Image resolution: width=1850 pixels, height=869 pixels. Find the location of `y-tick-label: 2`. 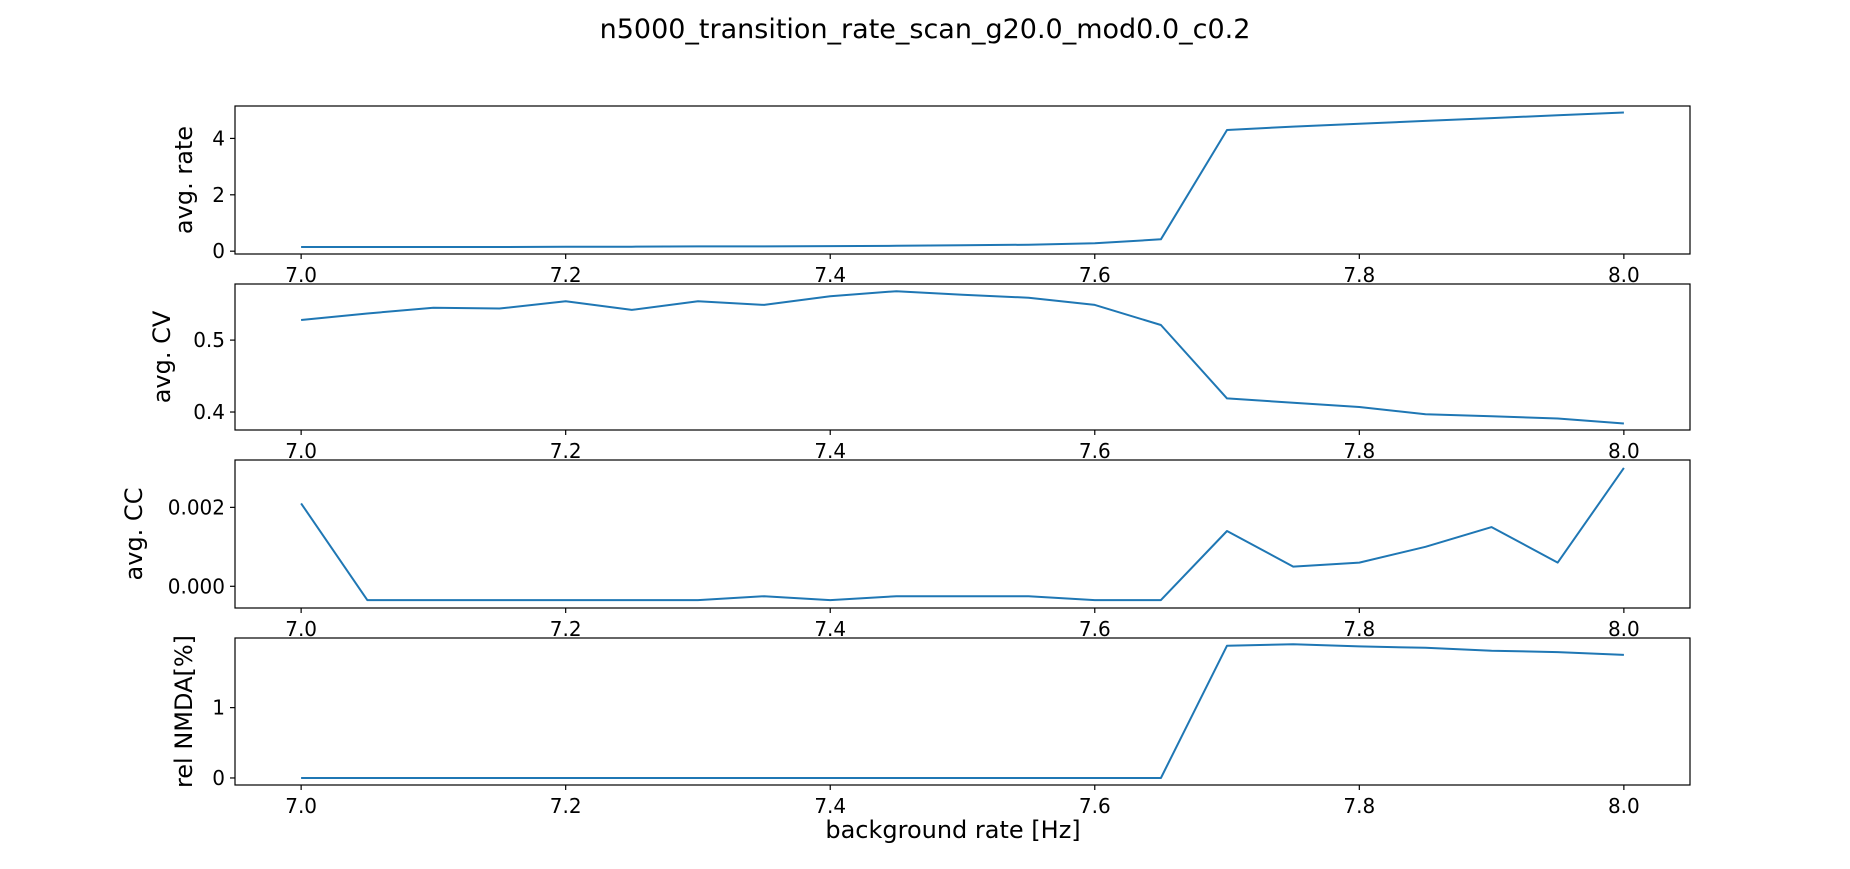

y-tick-label: 2 is located at coordinates (218, 195).